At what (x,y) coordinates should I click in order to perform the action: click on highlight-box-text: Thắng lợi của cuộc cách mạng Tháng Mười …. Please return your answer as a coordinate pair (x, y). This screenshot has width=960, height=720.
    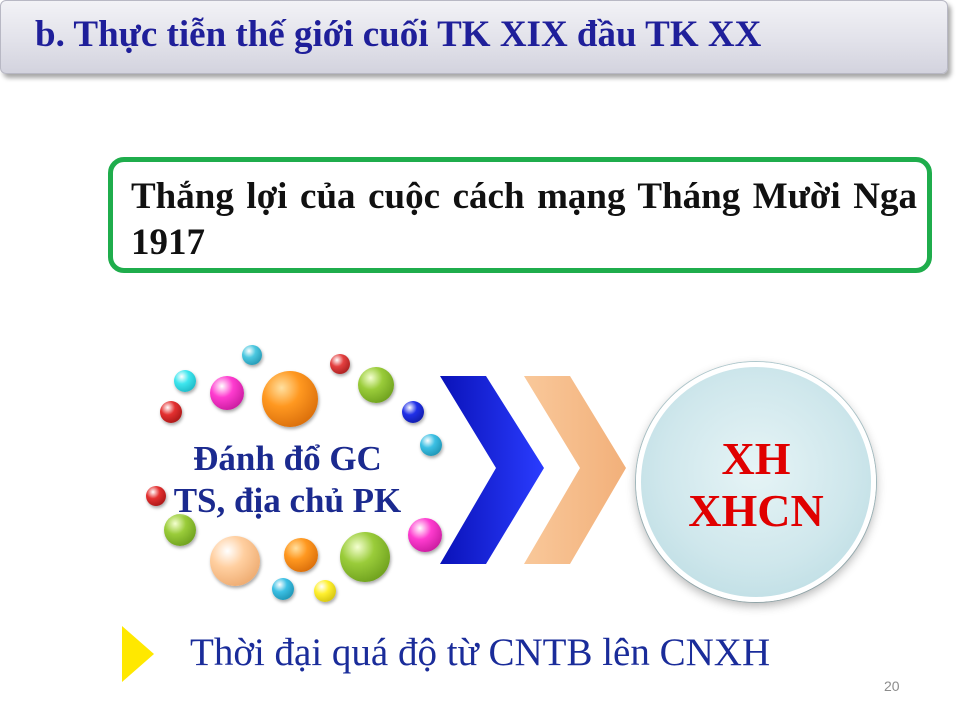
    Looking at the image, I should click on (524, 219).